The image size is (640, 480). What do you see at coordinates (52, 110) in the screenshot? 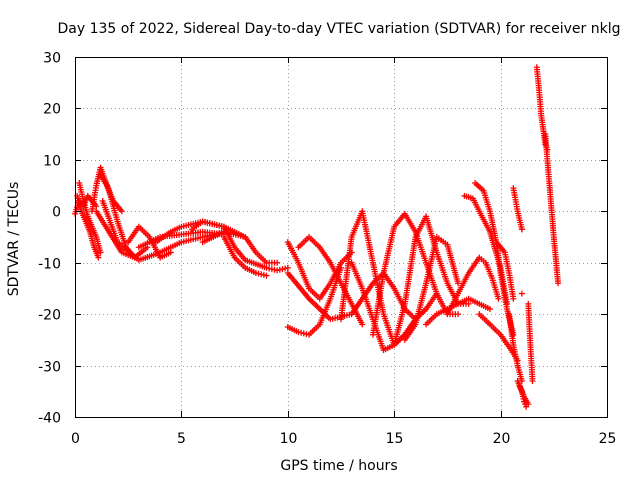
I see `y-tick-label: 20` at bounding box center [52, 110].